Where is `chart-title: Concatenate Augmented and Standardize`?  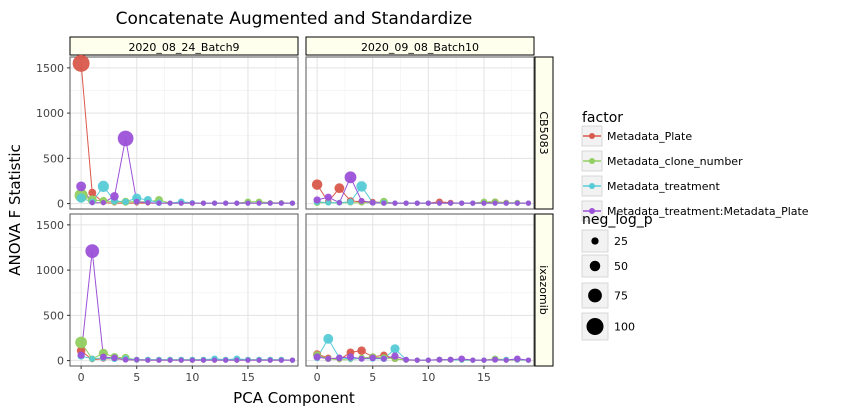
chart-title: Concatenate Augmented and Standardize is located at coordinates (294, 19).